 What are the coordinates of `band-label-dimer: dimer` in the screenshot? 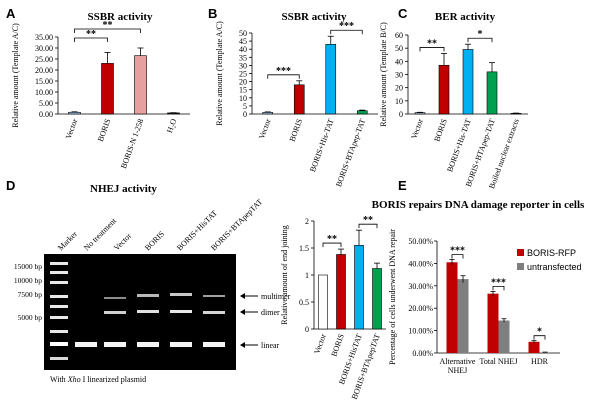 It's located at (270, 312).